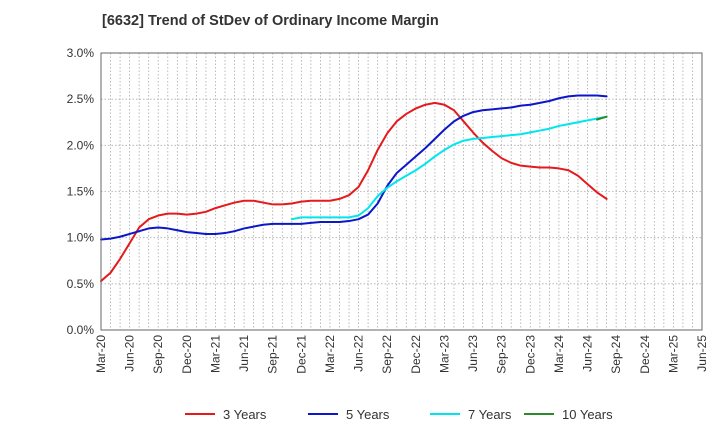 This screenshot has height=440, width=720. Describe the element at coordinates (187, 354) in the screenshot. I see `x-tick-label: Dec-20` at that location.